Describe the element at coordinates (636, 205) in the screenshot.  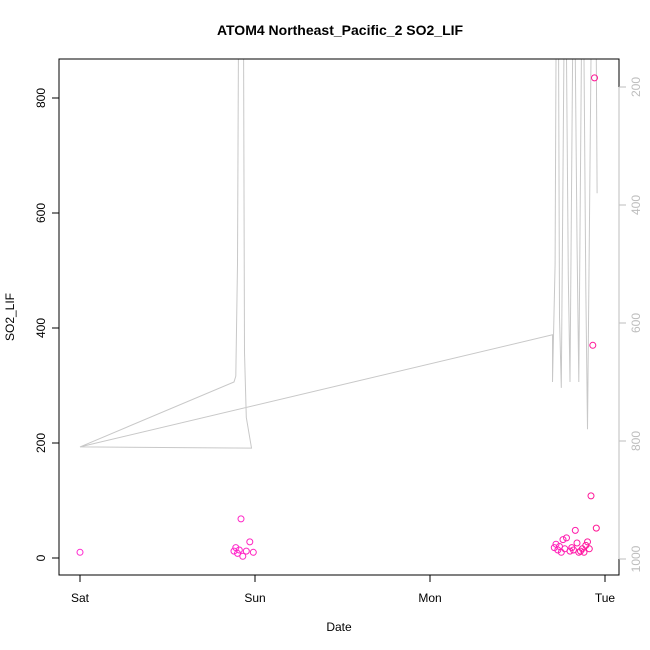
I see `y2-tick-label: 400` at that location.